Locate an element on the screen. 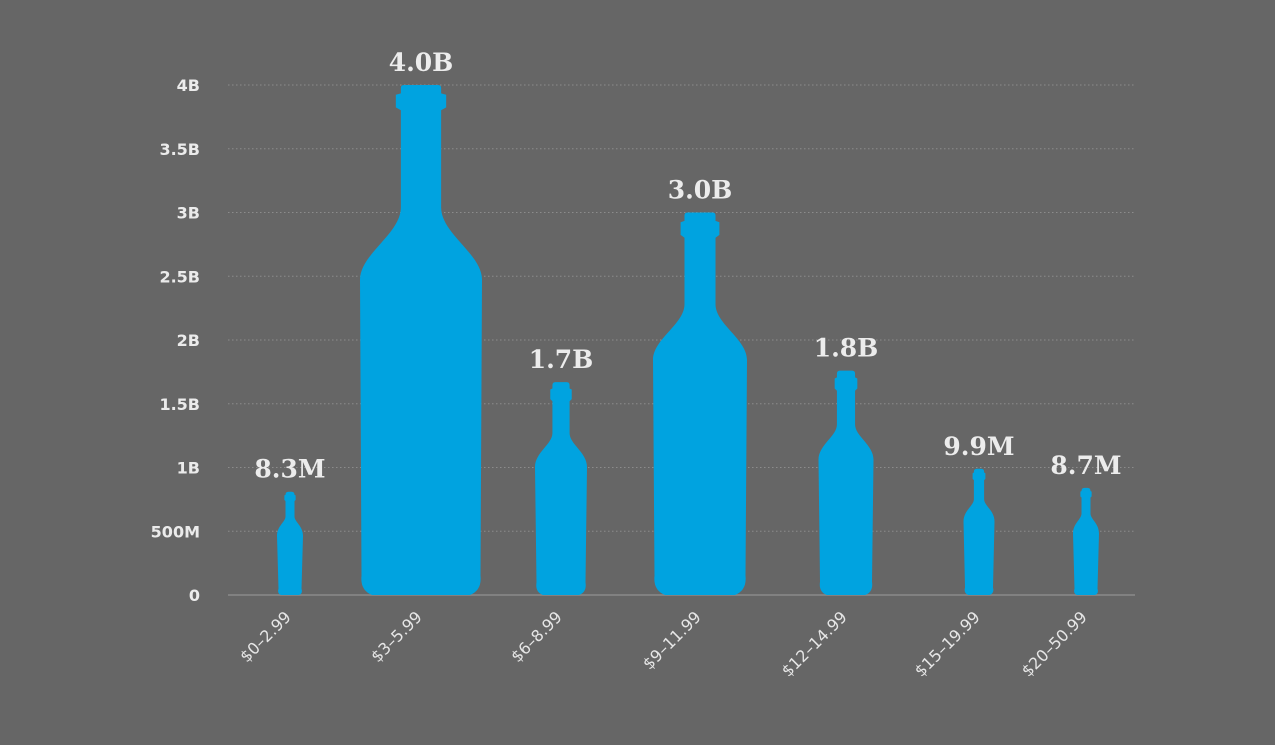 The image size is (1275, 745). bottle-bar: 3.0B is located at coordinates (700, 385).